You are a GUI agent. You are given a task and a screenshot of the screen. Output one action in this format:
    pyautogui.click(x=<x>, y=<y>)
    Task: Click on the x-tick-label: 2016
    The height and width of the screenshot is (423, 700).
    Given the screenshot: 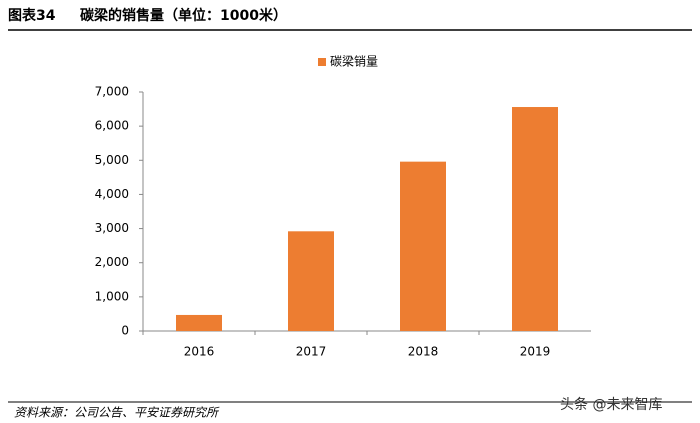 What is the action you would take?
    pyautogui.click(x=199, y=352)
    